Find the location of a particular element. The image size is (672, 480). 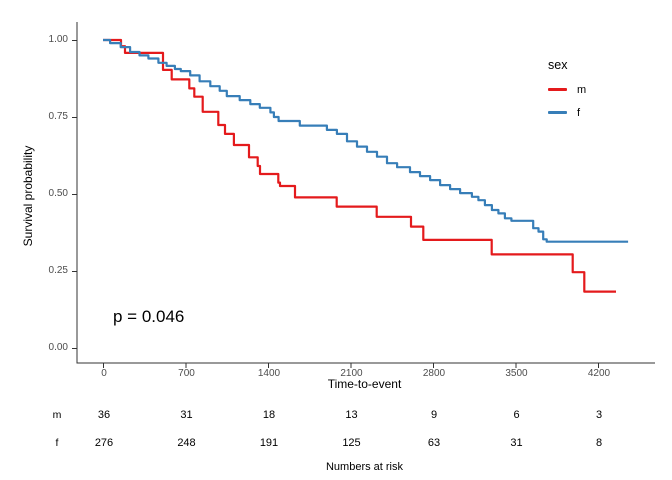

legend-title: sex is located at coordinates (558, 65).